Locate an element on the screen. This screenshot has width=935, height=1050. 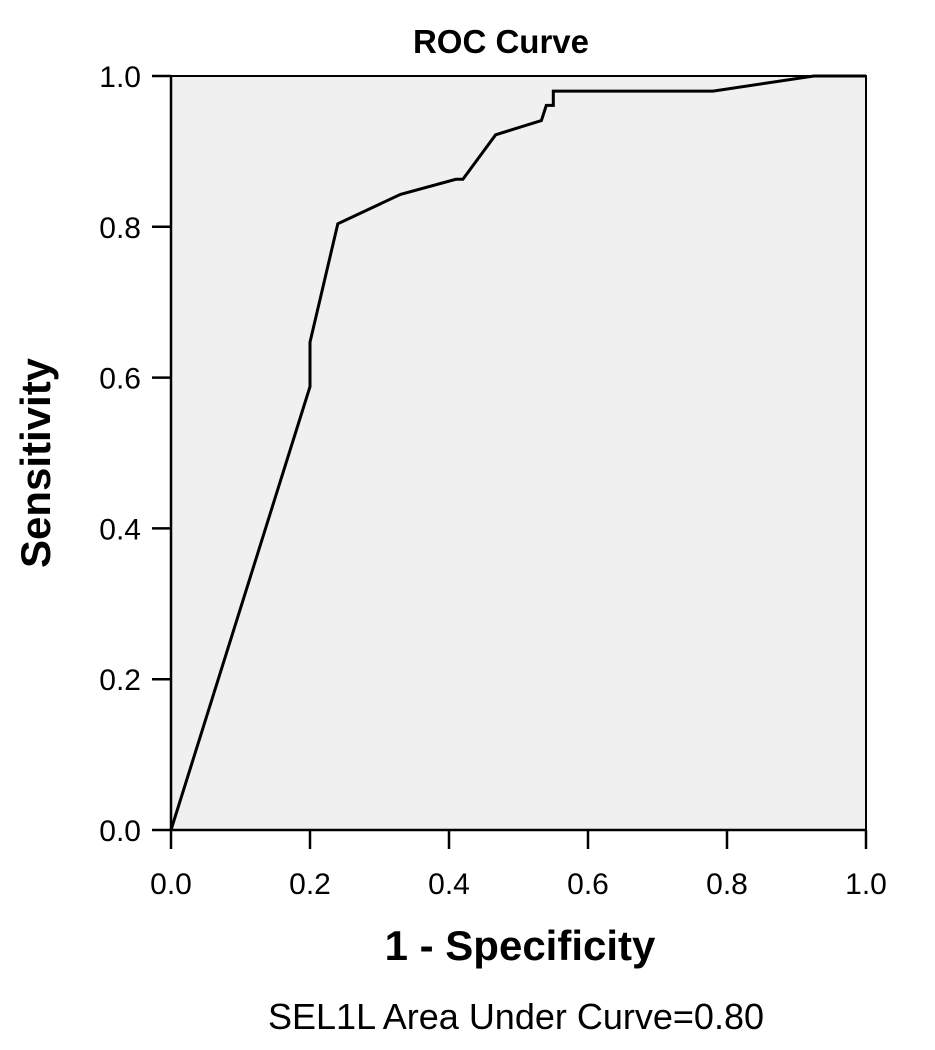
y-axis-ticks: 0.0 0.2 0.4 0.6 0.8 1.0 is located at coordinates (135, 454).